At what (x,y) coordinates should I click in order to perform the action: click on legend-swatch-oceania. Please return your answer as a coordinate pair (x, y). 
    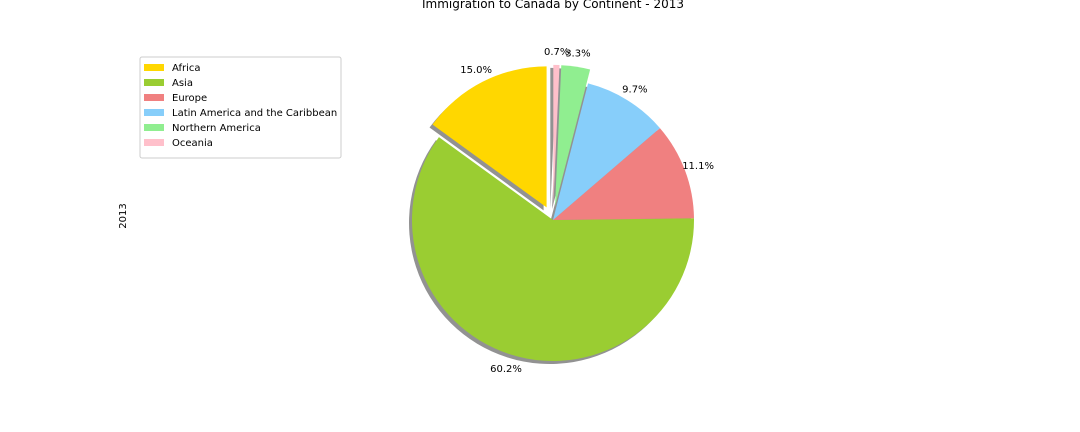
    Looking at the image, I should click on (154, 142).